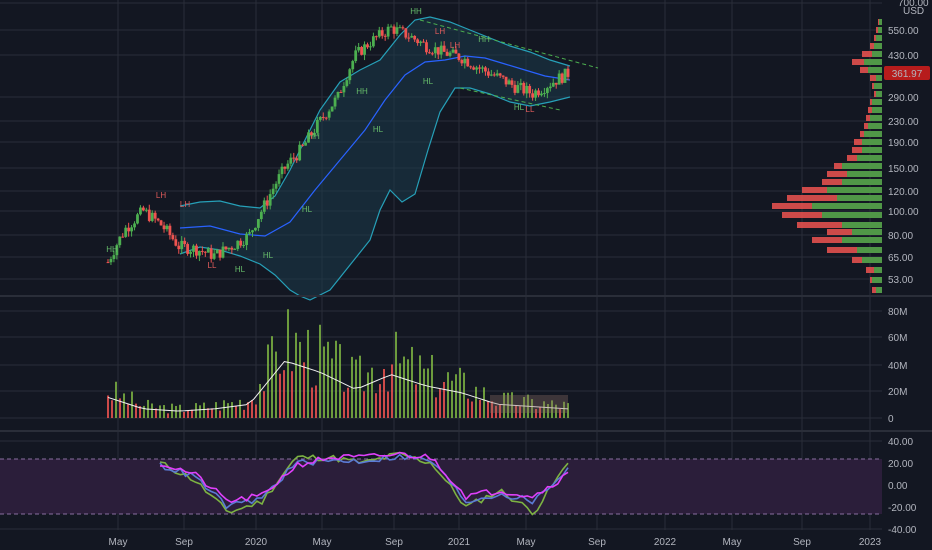 This screenshot has height=550, width=932. What do you see at coordinates (891, 419) in the screenshot?
I see `volume-tick-label: 0` at bounding box center [891, 419].